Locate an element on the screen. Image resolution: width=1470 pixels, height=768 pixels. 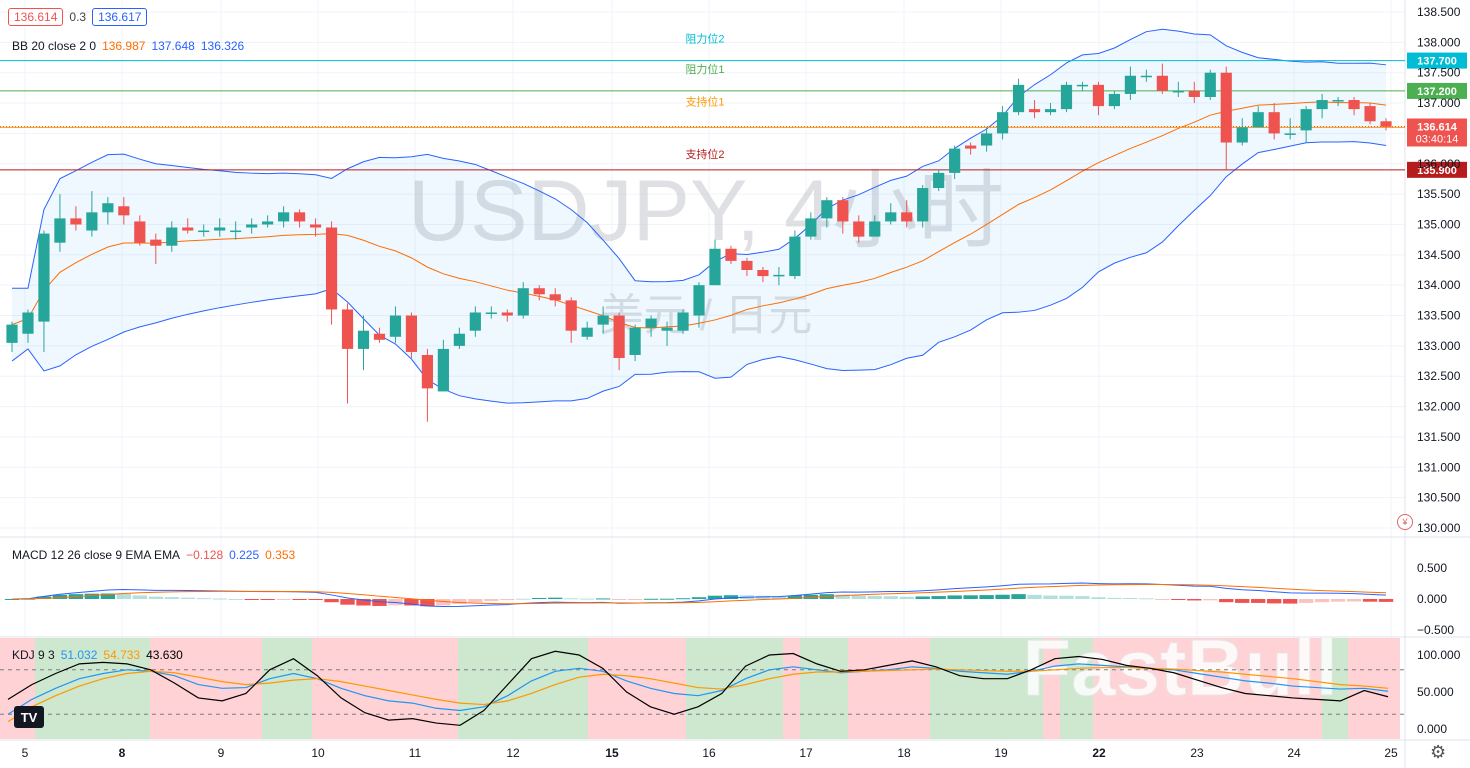
tradingview-logo-icon: TV is located at coordinates (29, 717).